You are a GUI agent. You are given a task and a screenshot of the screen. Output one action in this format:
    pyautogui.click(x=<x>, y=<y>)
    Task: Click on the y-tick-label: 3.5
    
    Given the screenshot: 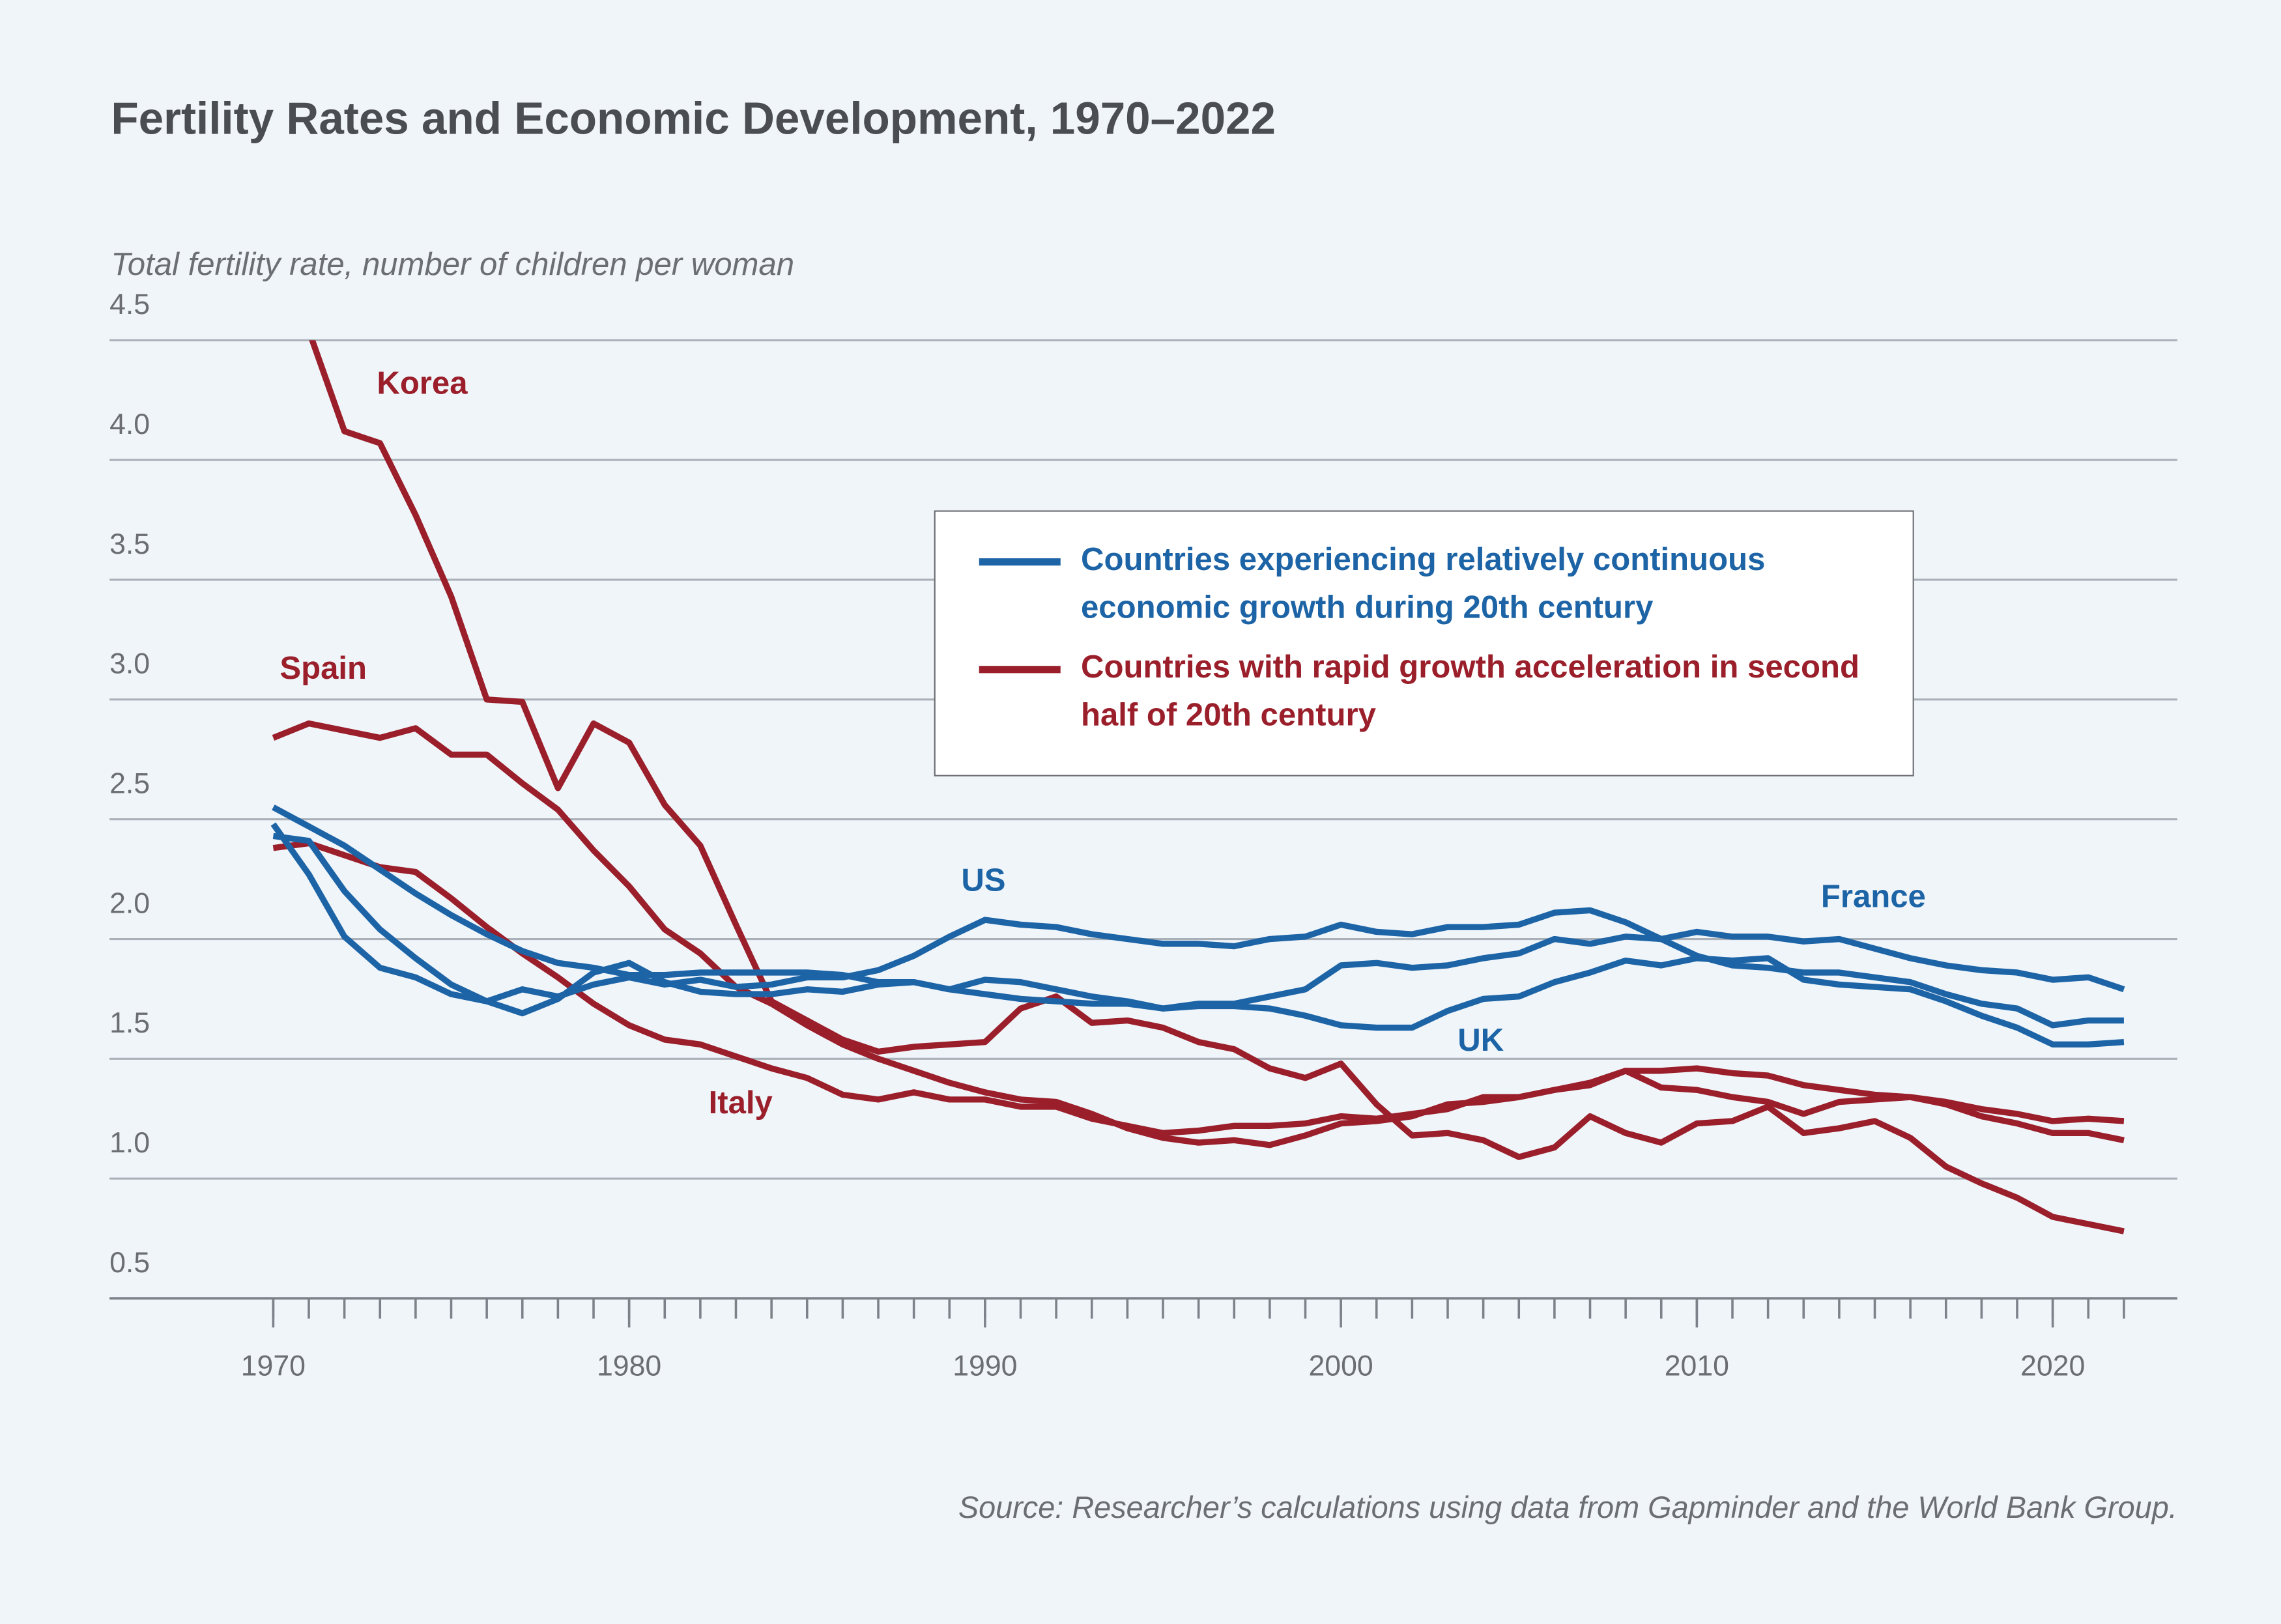 What is the action you would take?
    pyautogui.click(x=129, y=544)
    